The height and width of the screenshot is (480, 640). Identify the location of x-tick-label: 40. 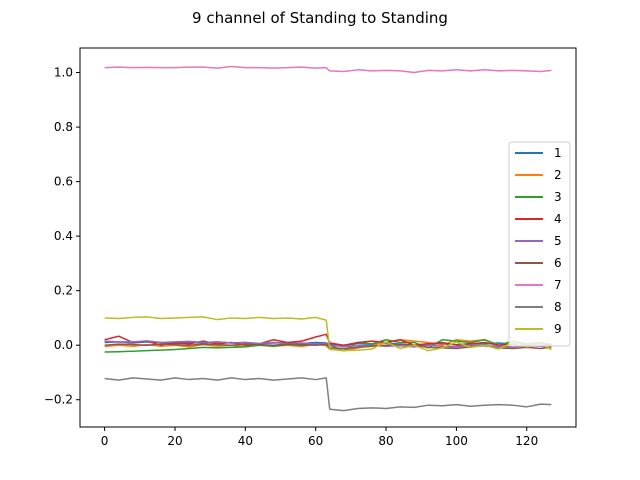
(245, 441).